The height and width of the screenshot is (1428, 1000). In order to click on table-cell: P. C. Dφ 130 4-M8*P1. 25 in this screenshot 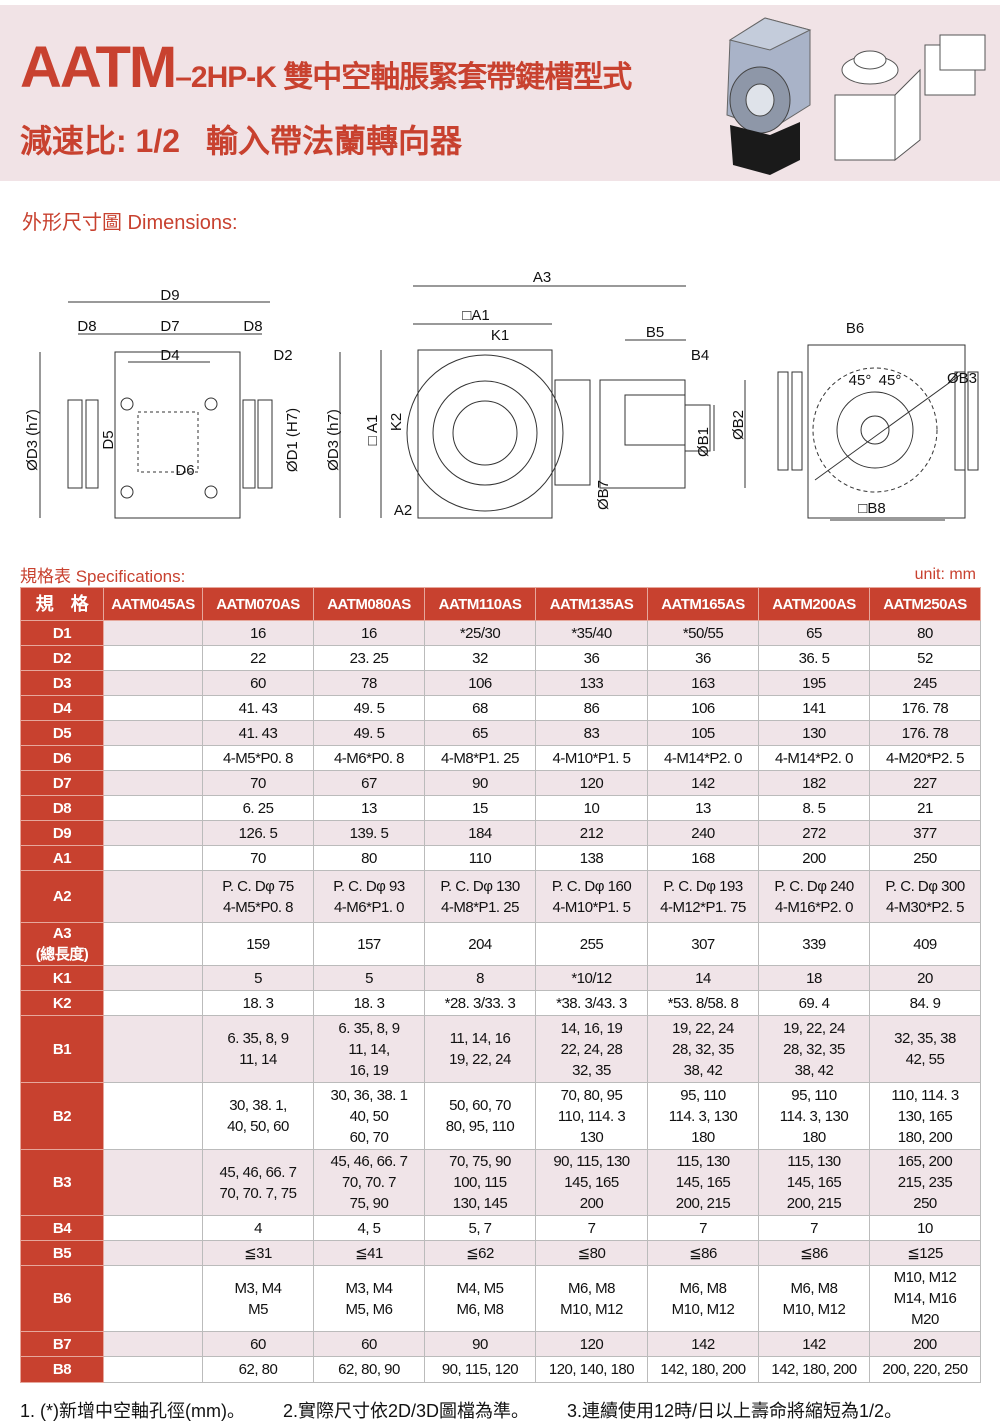, I will do `click(480, 896)`.